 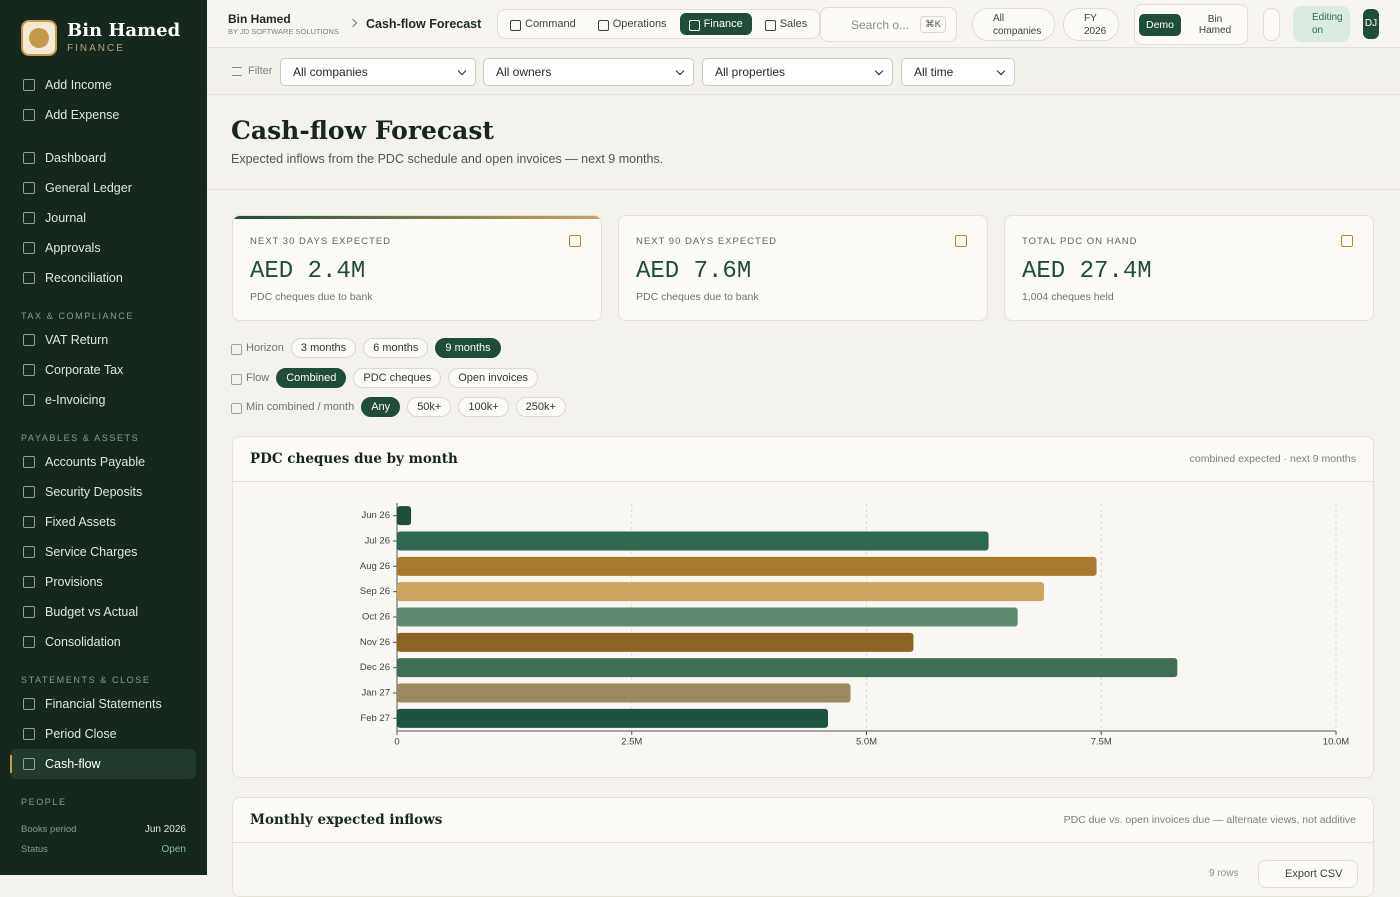 What do you see at coordinates (424, 24) in the screenshot?
I see `breadcrumb: Cash-flow Forecast` at bounding box center [424, 24].